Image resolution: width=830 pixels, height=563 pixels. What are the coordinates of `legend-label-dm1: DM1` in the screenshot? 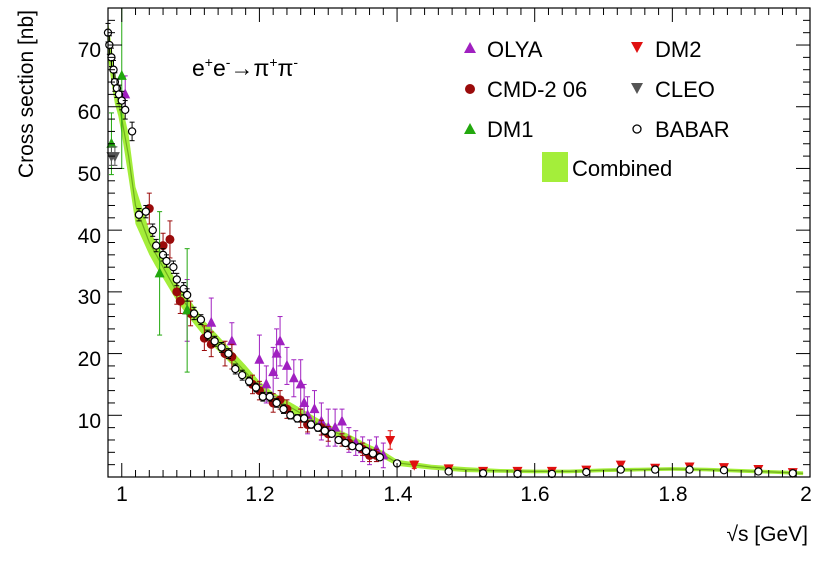 It's located at (510, 129).